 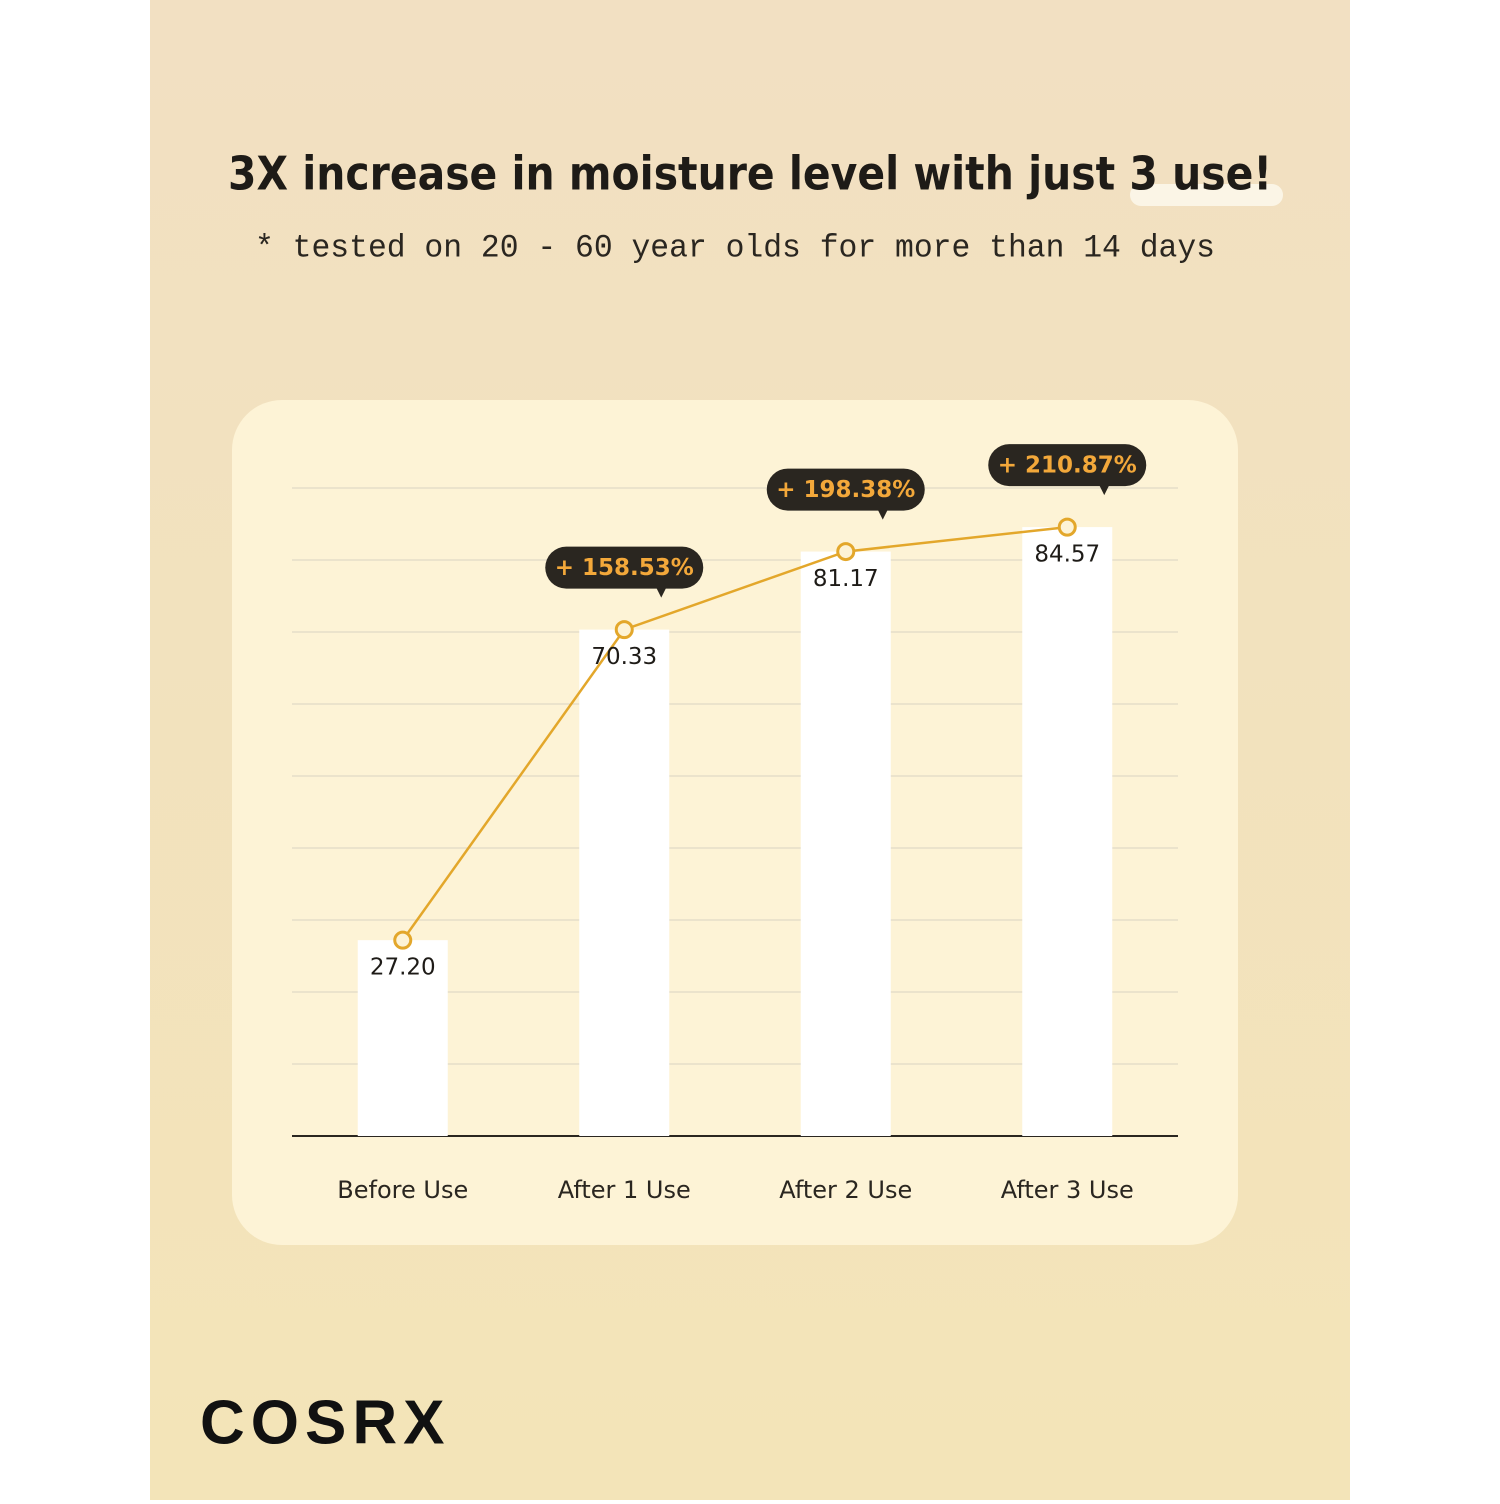 I want to click on highlight, so click(x=1206, y=195).